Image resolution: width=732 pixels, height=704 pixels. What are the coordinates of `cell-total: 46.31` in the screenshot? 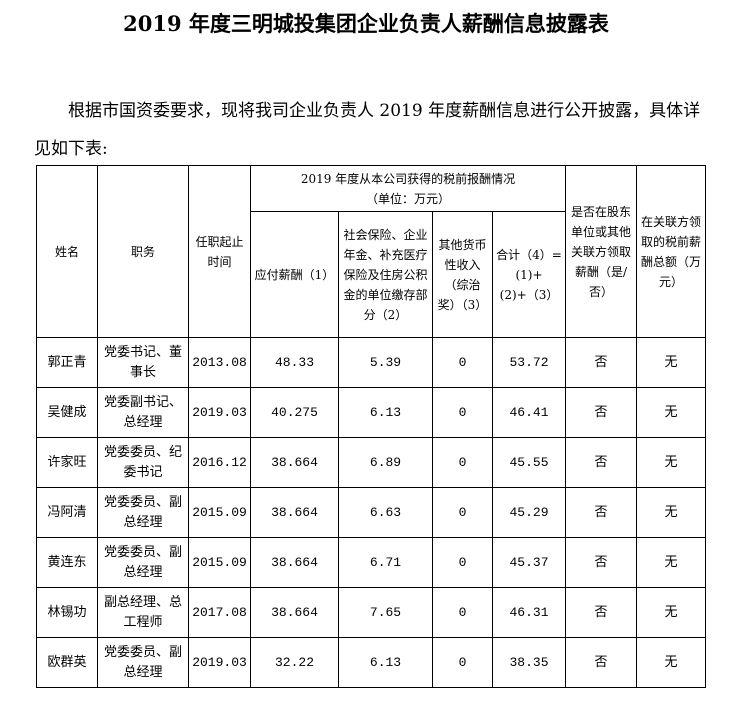 It's located at (529, 612).